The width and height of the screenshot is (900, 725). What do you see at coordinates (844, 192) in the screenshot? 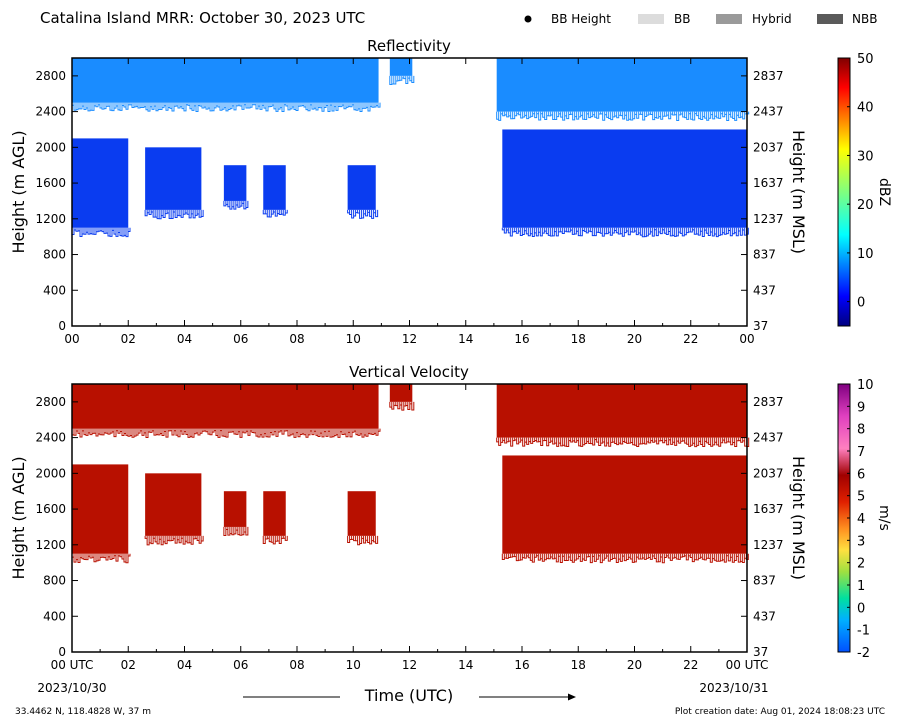
I see `reflectivity-colorbar` at bounding box center [844, 192].